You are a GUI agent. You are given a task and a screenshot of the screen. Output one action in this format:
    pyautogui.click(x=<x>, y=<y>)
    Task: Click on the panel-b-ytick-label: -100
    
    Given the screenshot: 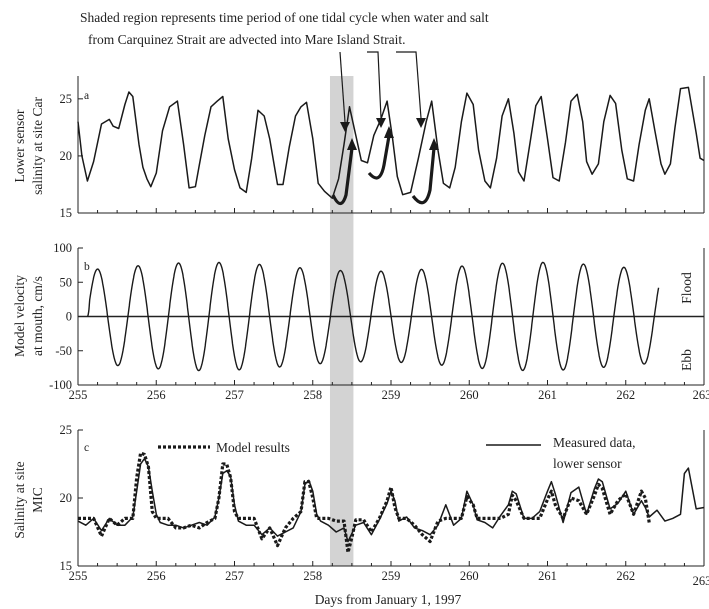 What is the action you would take?
    pyautogui.click(x=60, y=385)
    